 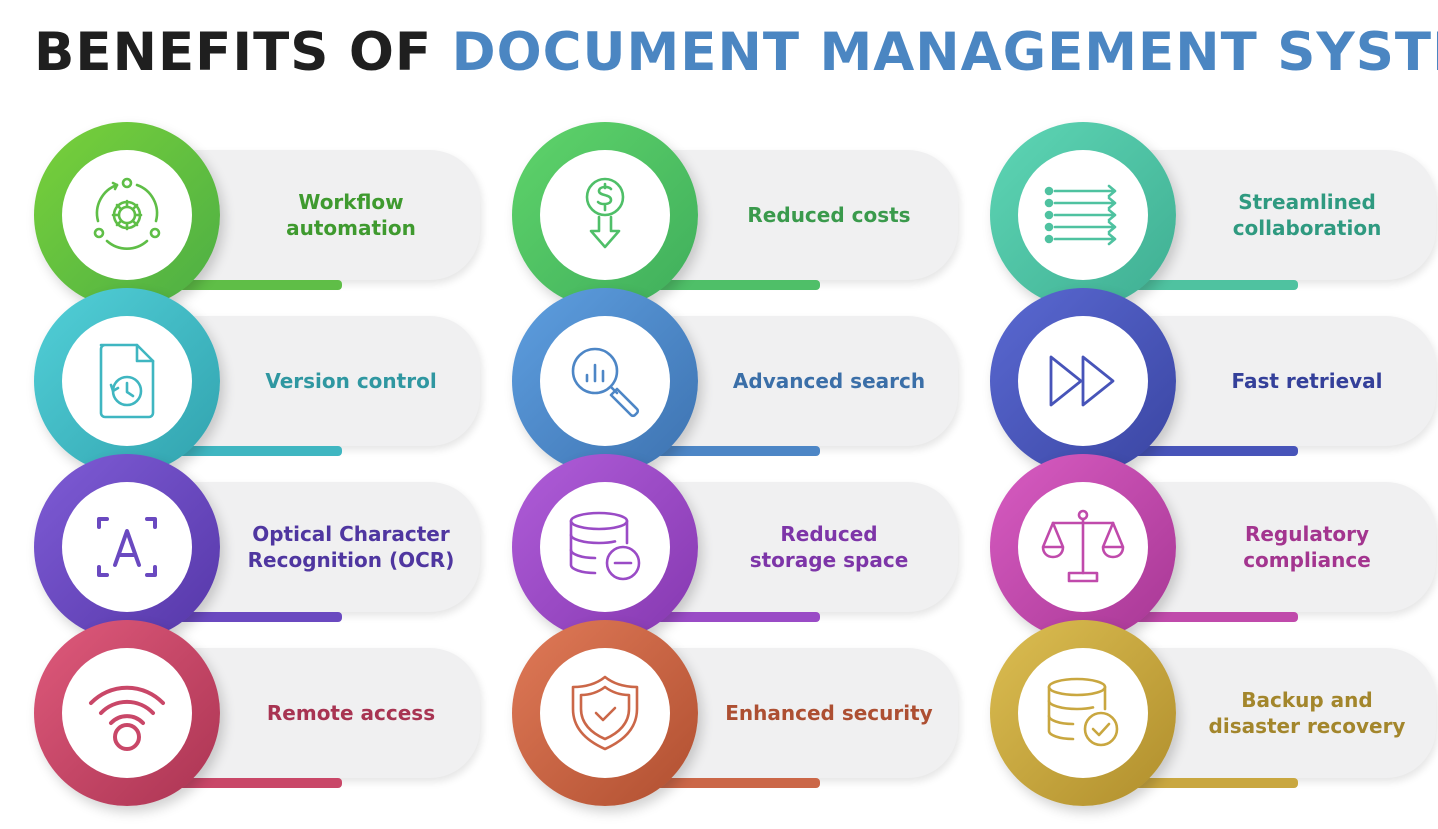 I want to click on benefit-card-ocr: Optical Character Recognition (OCR), so click(x=257, y=547).